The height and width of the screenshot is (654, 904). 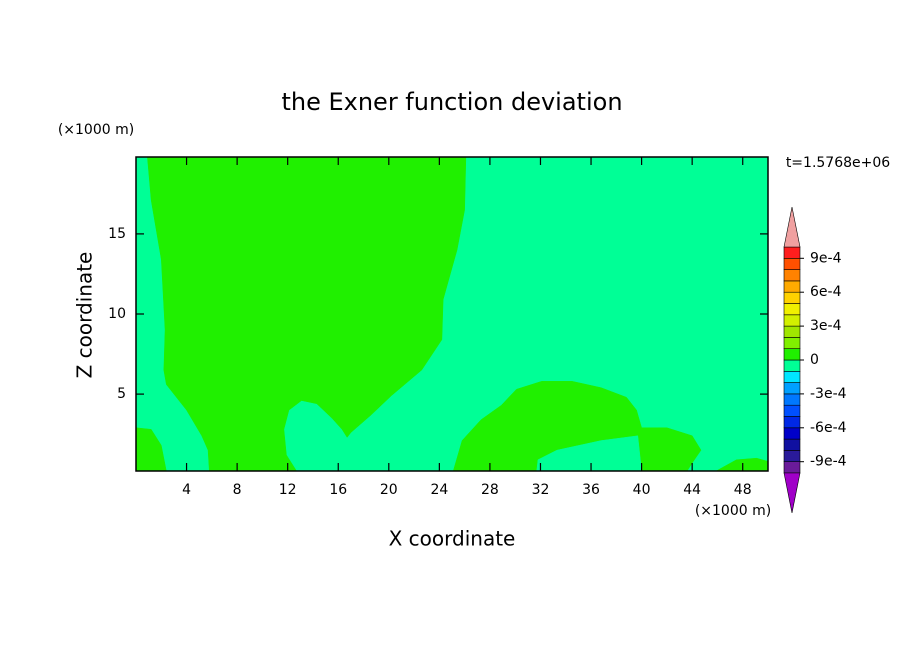 I want to click on x-tick-label: 24, so click(x=439, y=490).